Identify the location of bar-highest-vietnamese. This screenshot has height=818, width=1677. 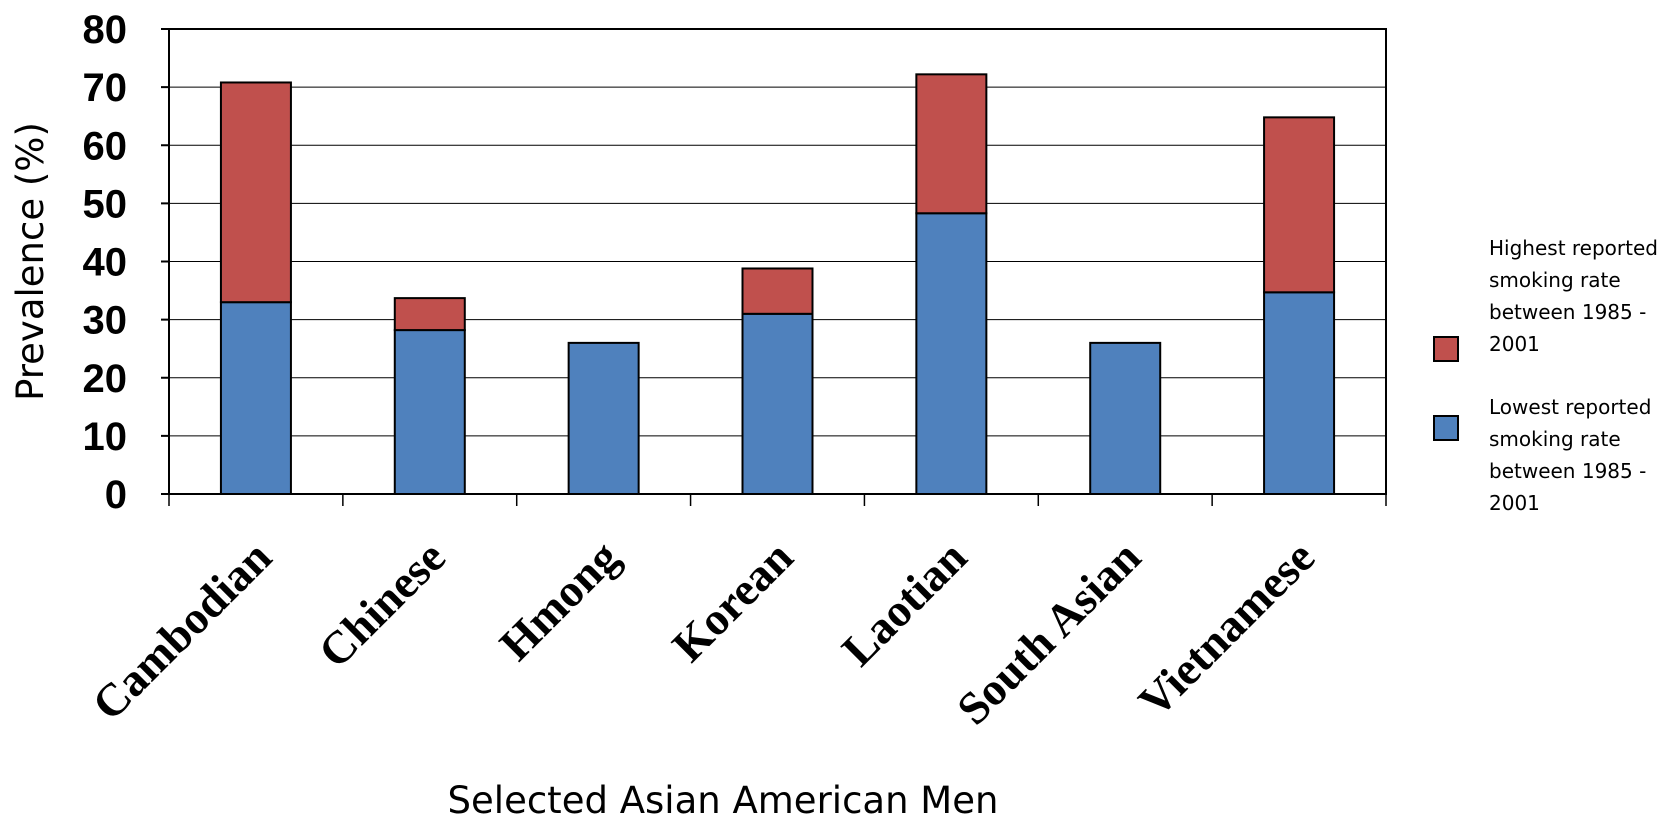
(1299, 205).